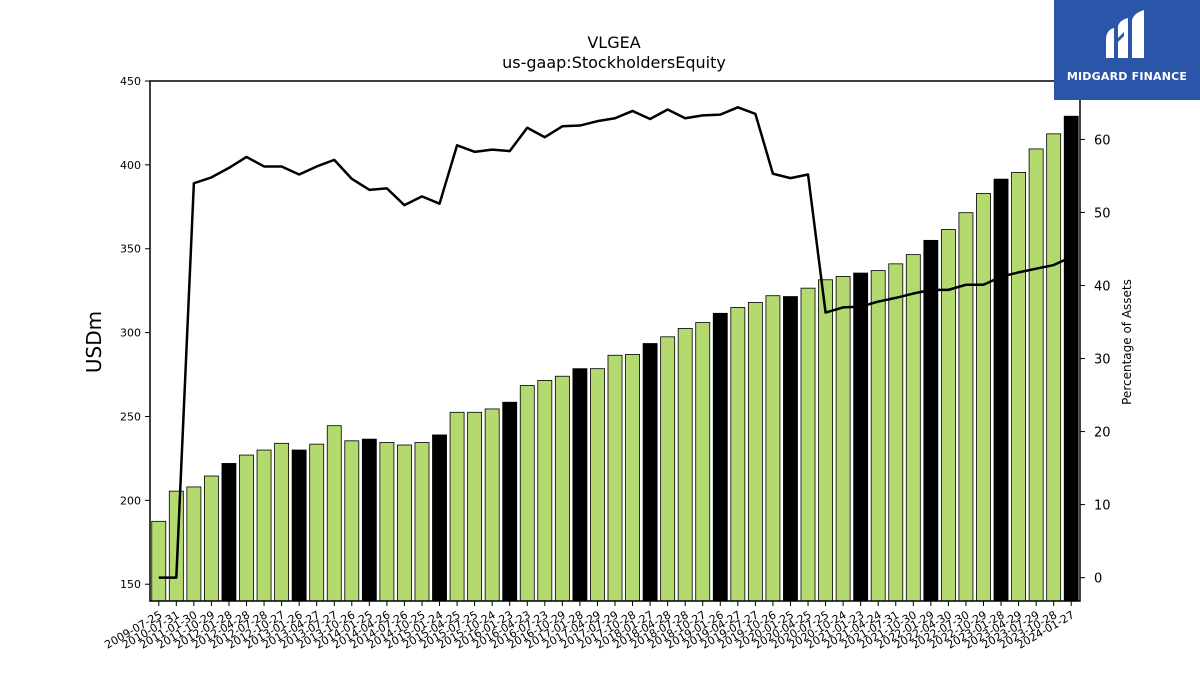 This screenshot has width=1200, height=675. Describe the element at coordinates (1127, 76) in the screenshot. I see `logo-text: MIDGARD FINANCE` at that location.